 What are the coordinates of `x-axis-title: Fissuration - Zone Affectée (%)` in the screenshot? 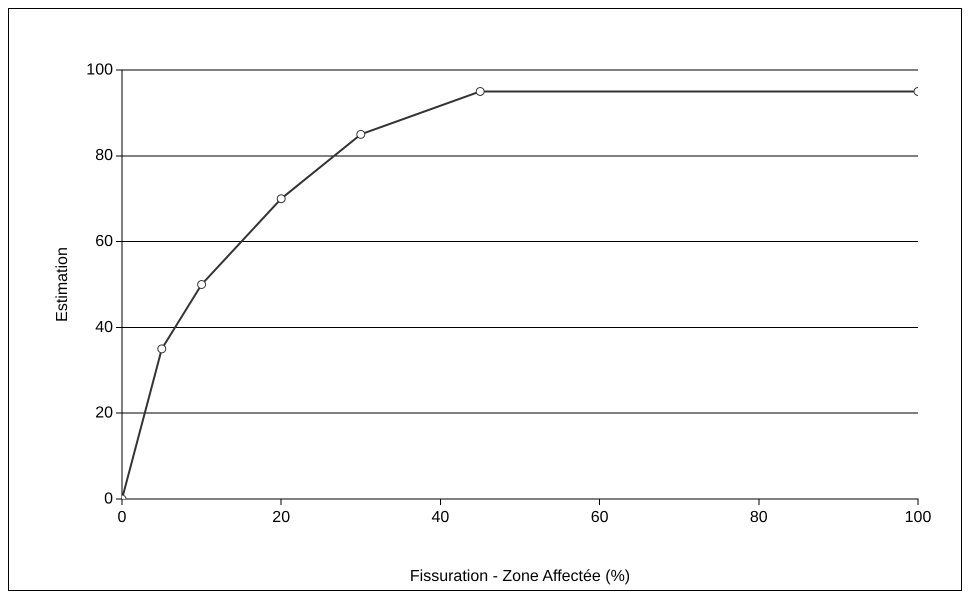 It's located at (520, 576).